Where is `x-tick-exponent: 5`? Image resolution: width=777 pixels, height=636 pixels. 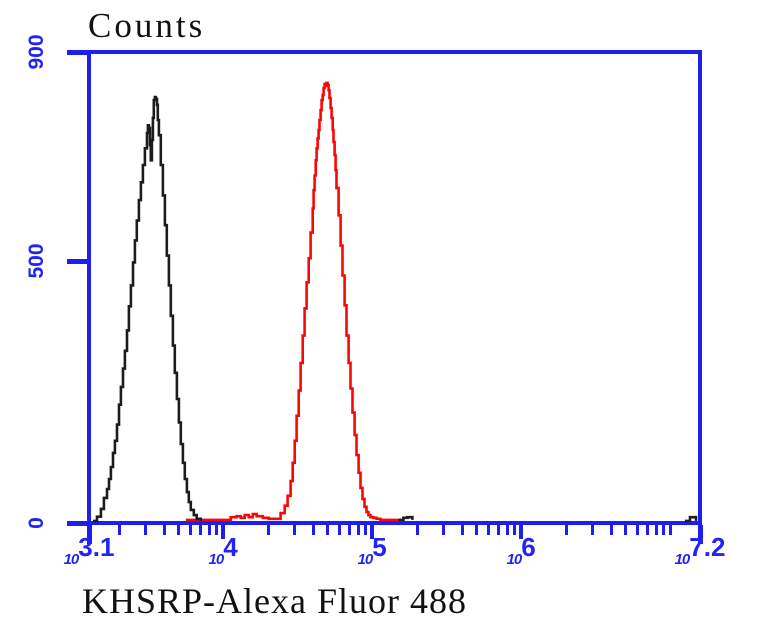 x-tick-exponent: 5 is located at coordinates (379, 547).